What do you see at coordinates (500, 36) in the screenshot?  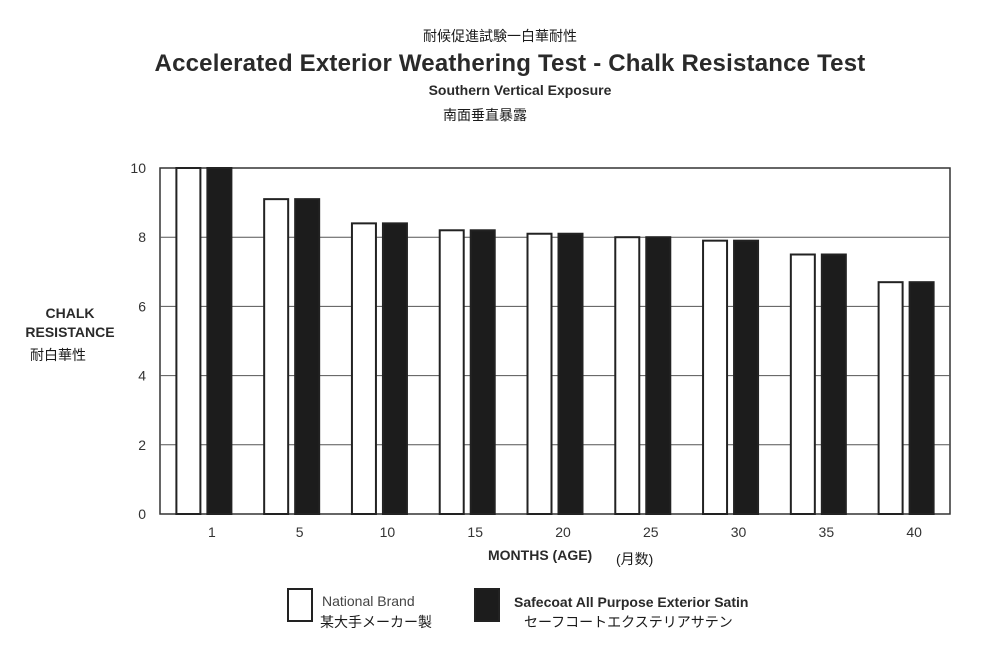 I see `chart-title-jp: 耐候促進試験一白華耐性` at bounding box center [500, 36].